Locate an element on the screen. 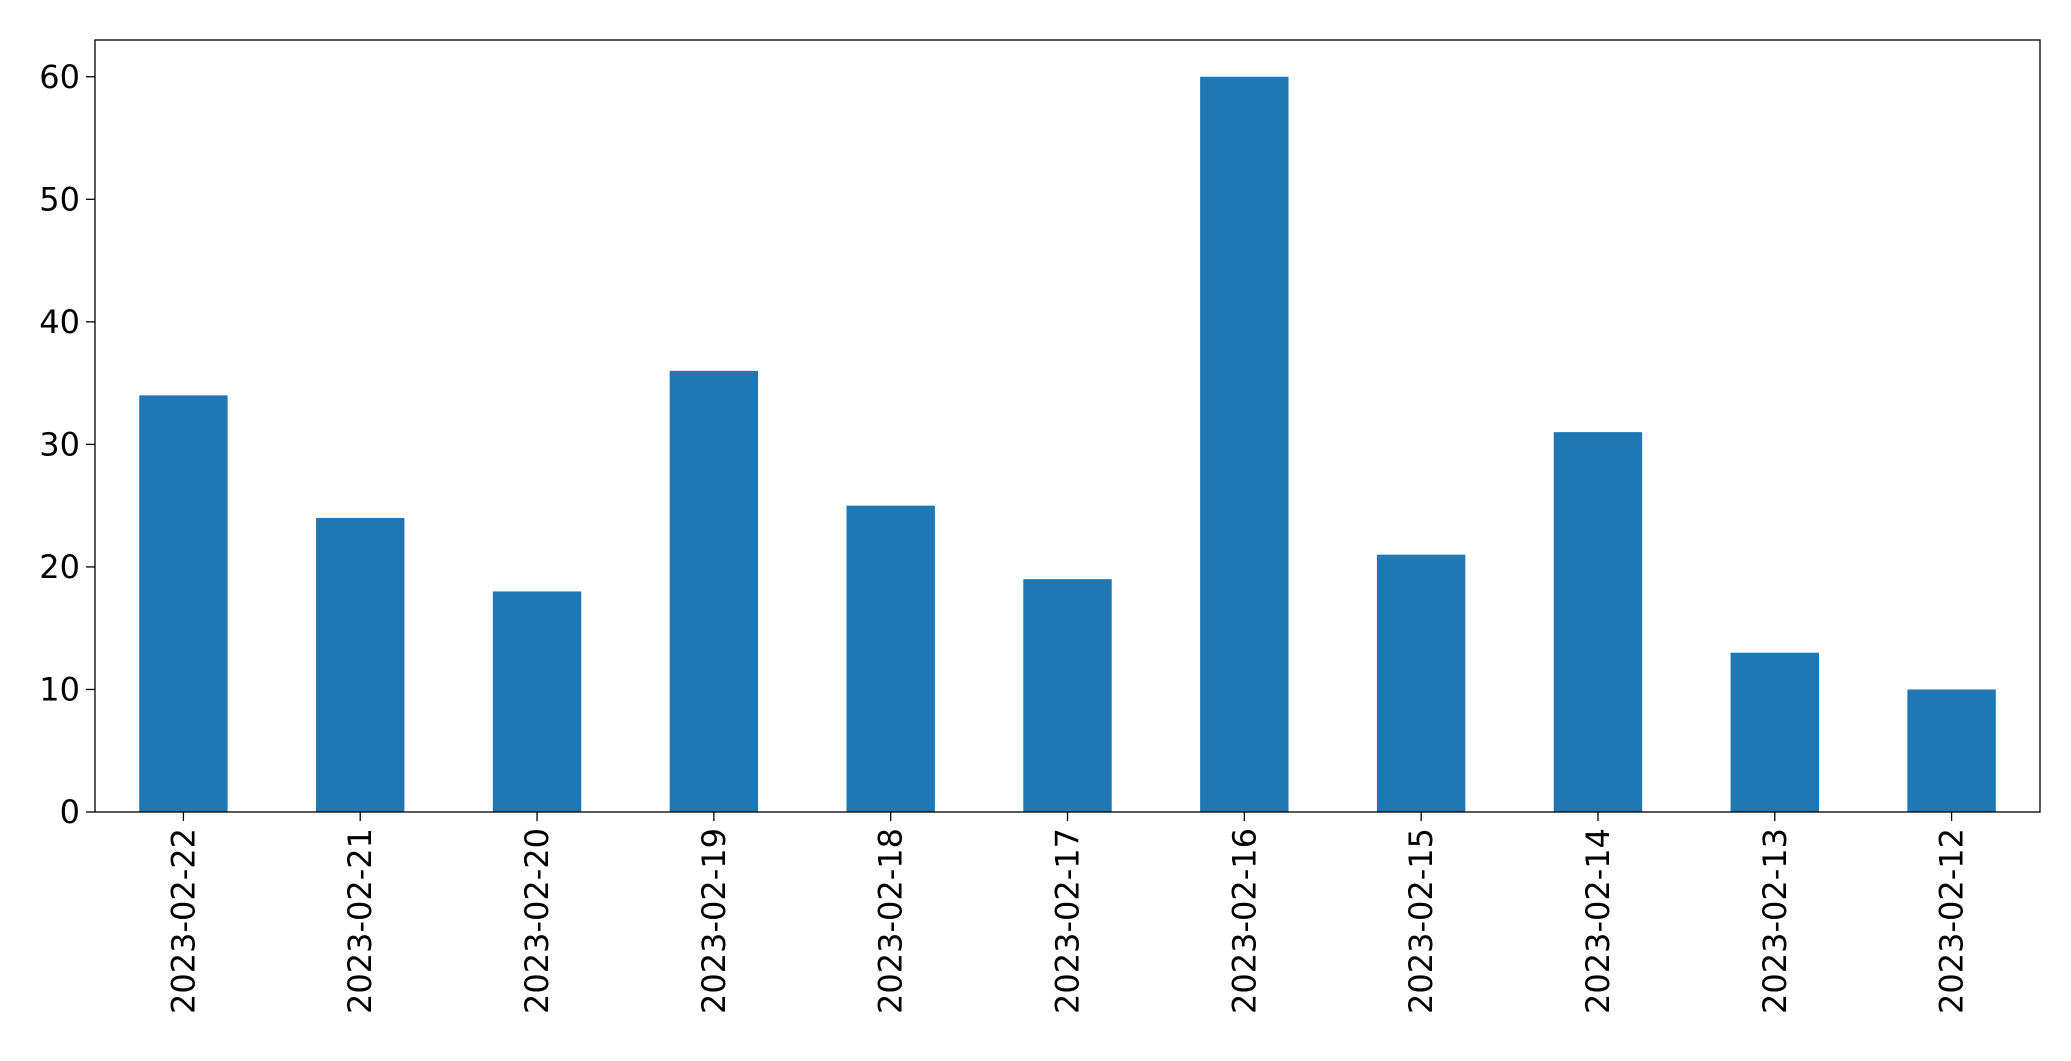  x-tick-label: 2023-02-12 is located at coordinates (1952, 921).